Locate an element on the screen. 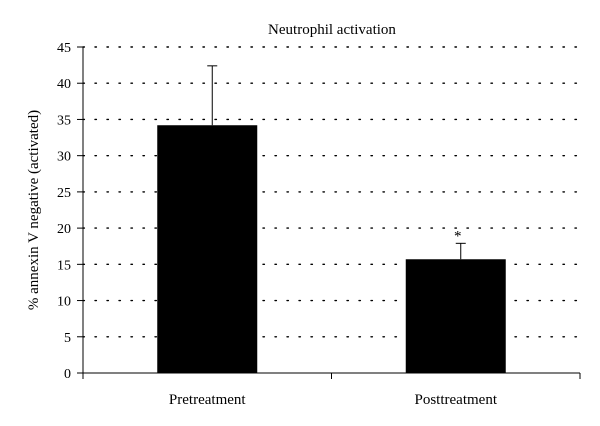  x-tick-labels: Pretreatment Posttreatment is located at coordinates (333, 400).